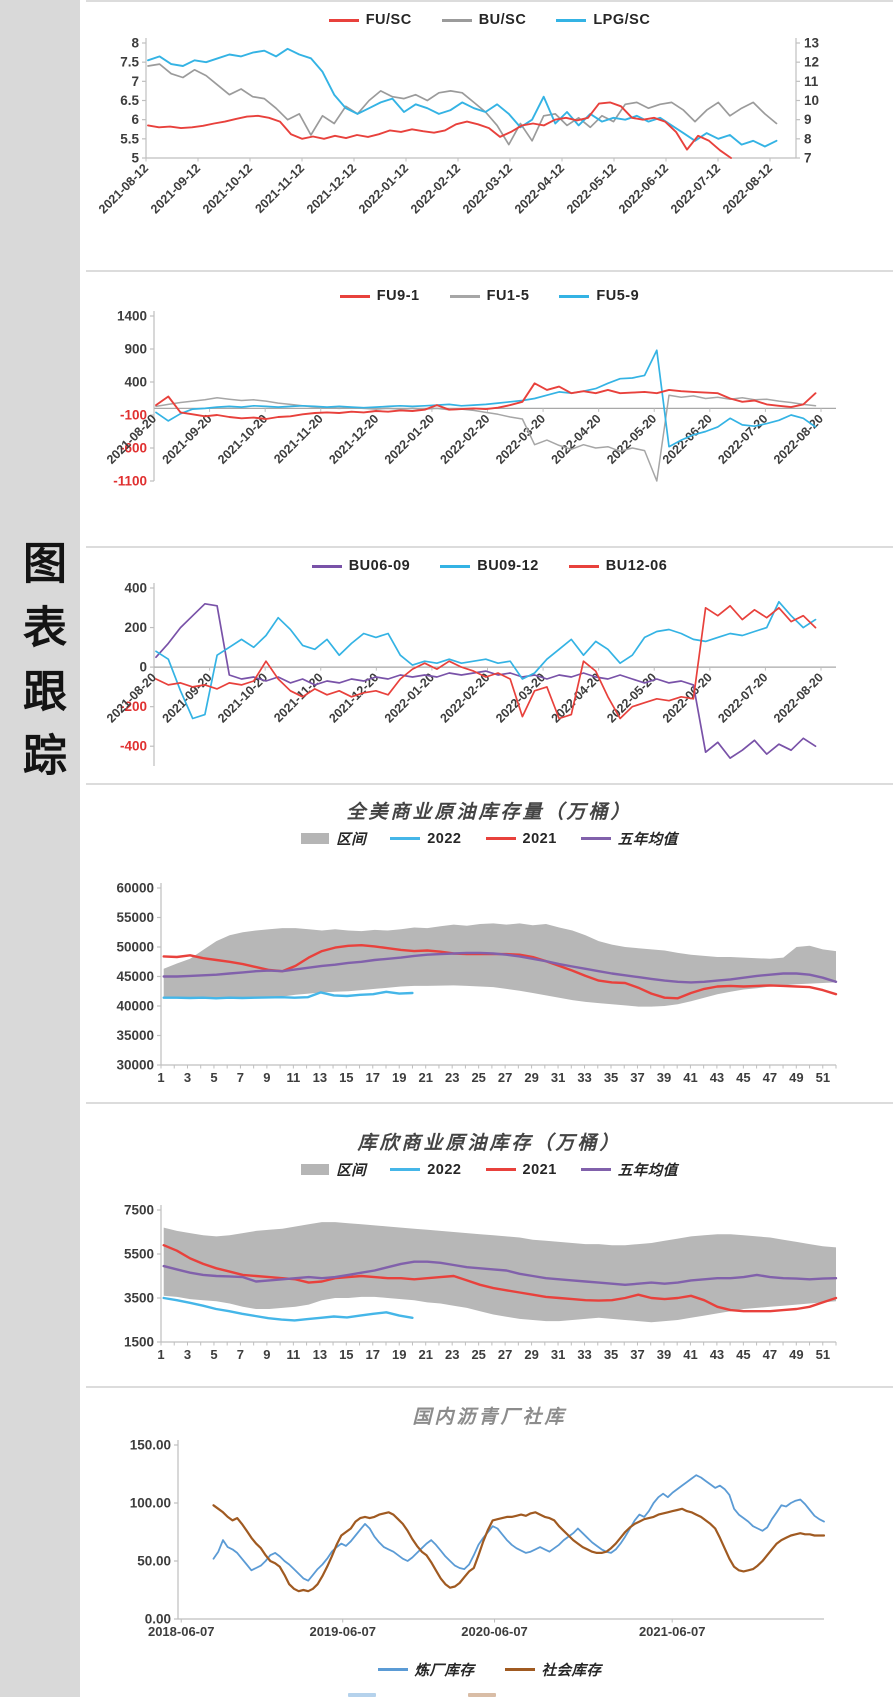  What do you see at coordinates (135, 43) in the screenshot?
I see `y-tick-label: 8` at bounding box center [135, 43].